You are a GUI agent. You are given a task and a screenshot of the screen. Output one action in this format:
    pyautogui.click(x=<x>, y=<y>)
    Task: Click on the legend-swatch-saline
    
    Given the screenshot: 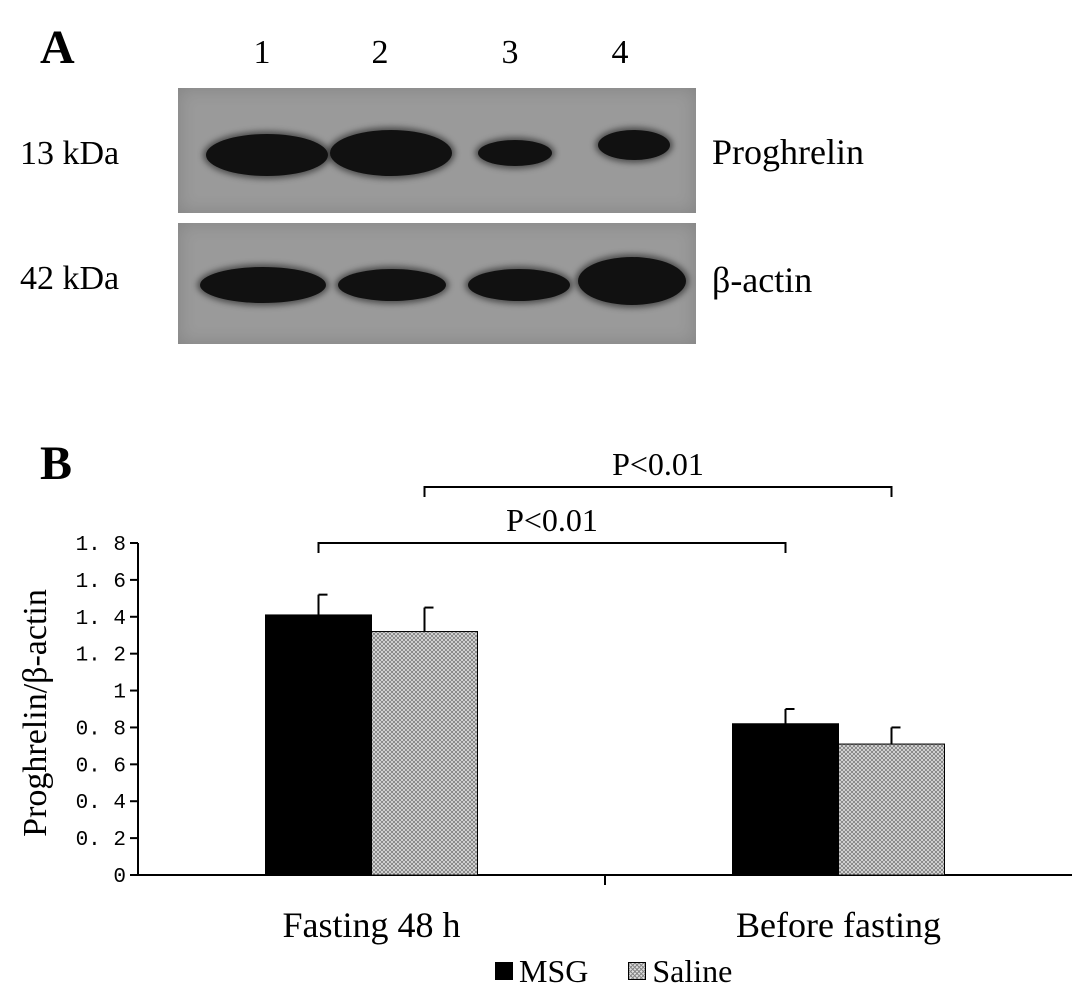 What is the action you would take?
    pyautogui.click(x=637, y=971)
    